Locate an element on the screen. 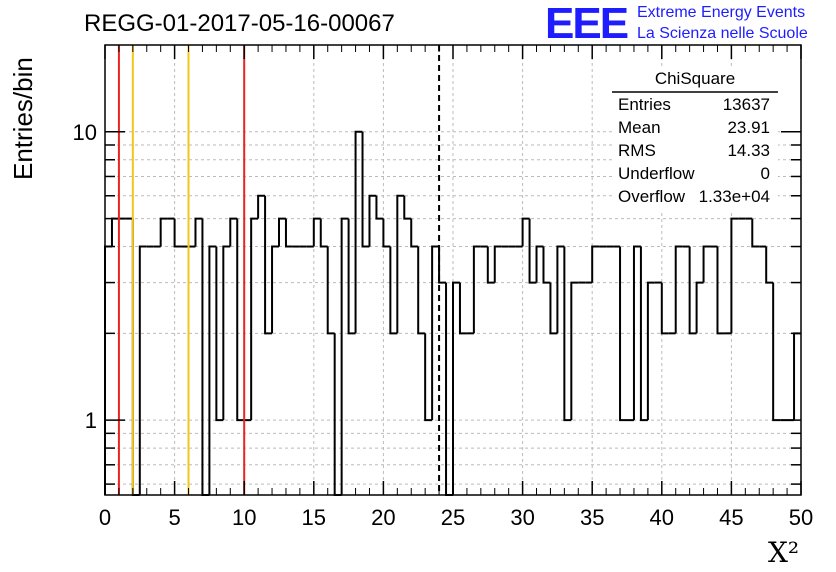 This screenshot has height=572, width=836. stats-label: RMS is located at coordinates (637, 150).